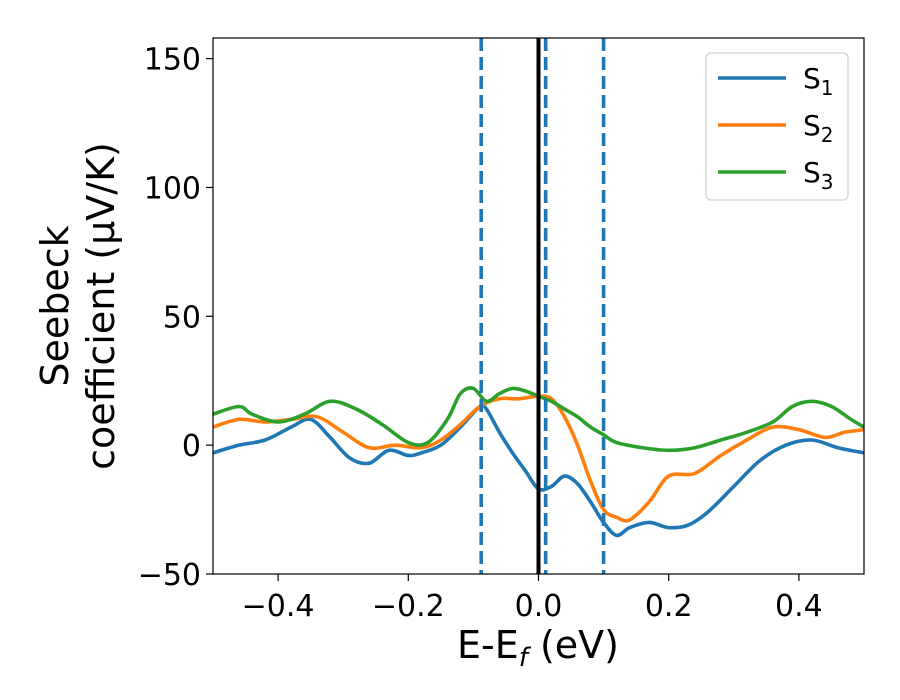 The height and width of the screenshot is (700, 900). Describe the element at coordinates (169, 575) in the screenshot. I see `y-tick-label: −50` at that location.